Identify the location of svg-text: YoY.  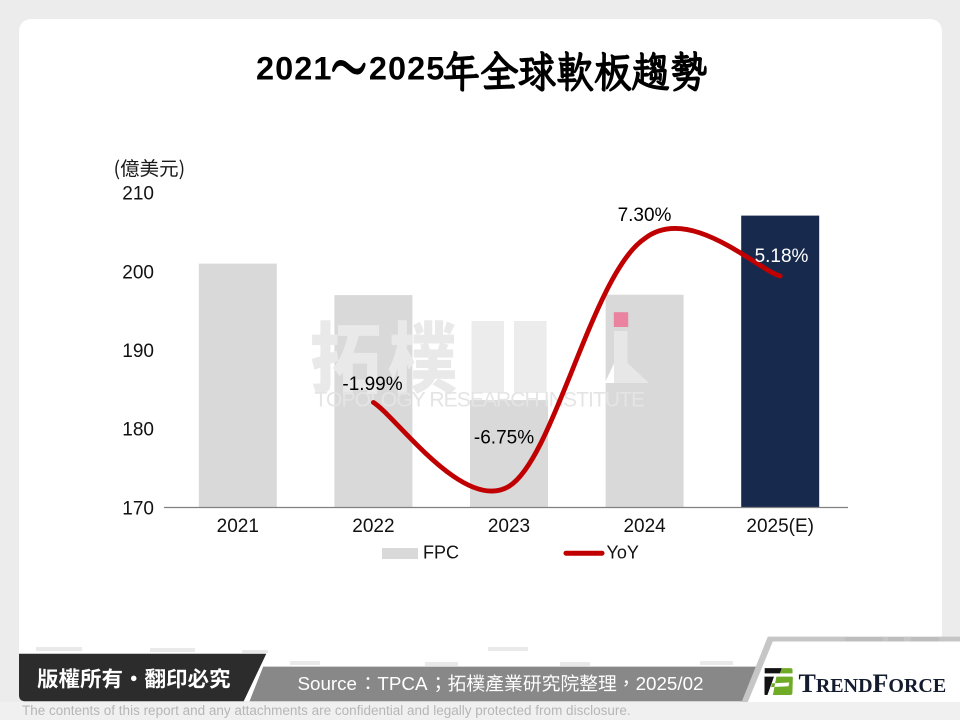
(623, 553).